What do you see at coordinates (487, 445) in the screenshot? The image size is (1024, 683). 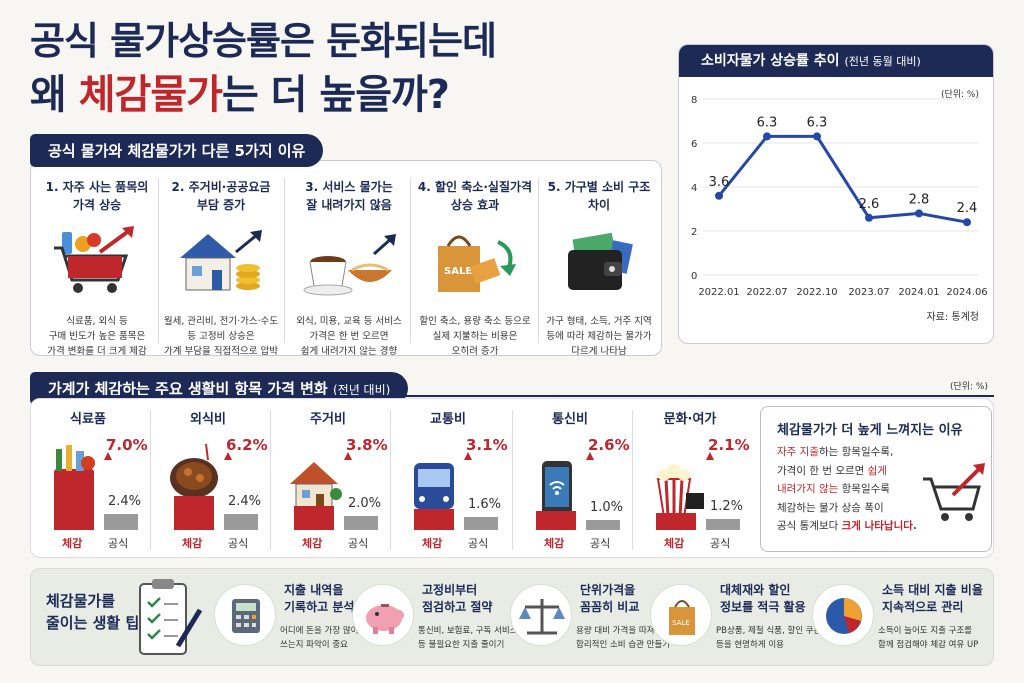 I see `felt-value: 3.1%` at bounding box center [487, 445].